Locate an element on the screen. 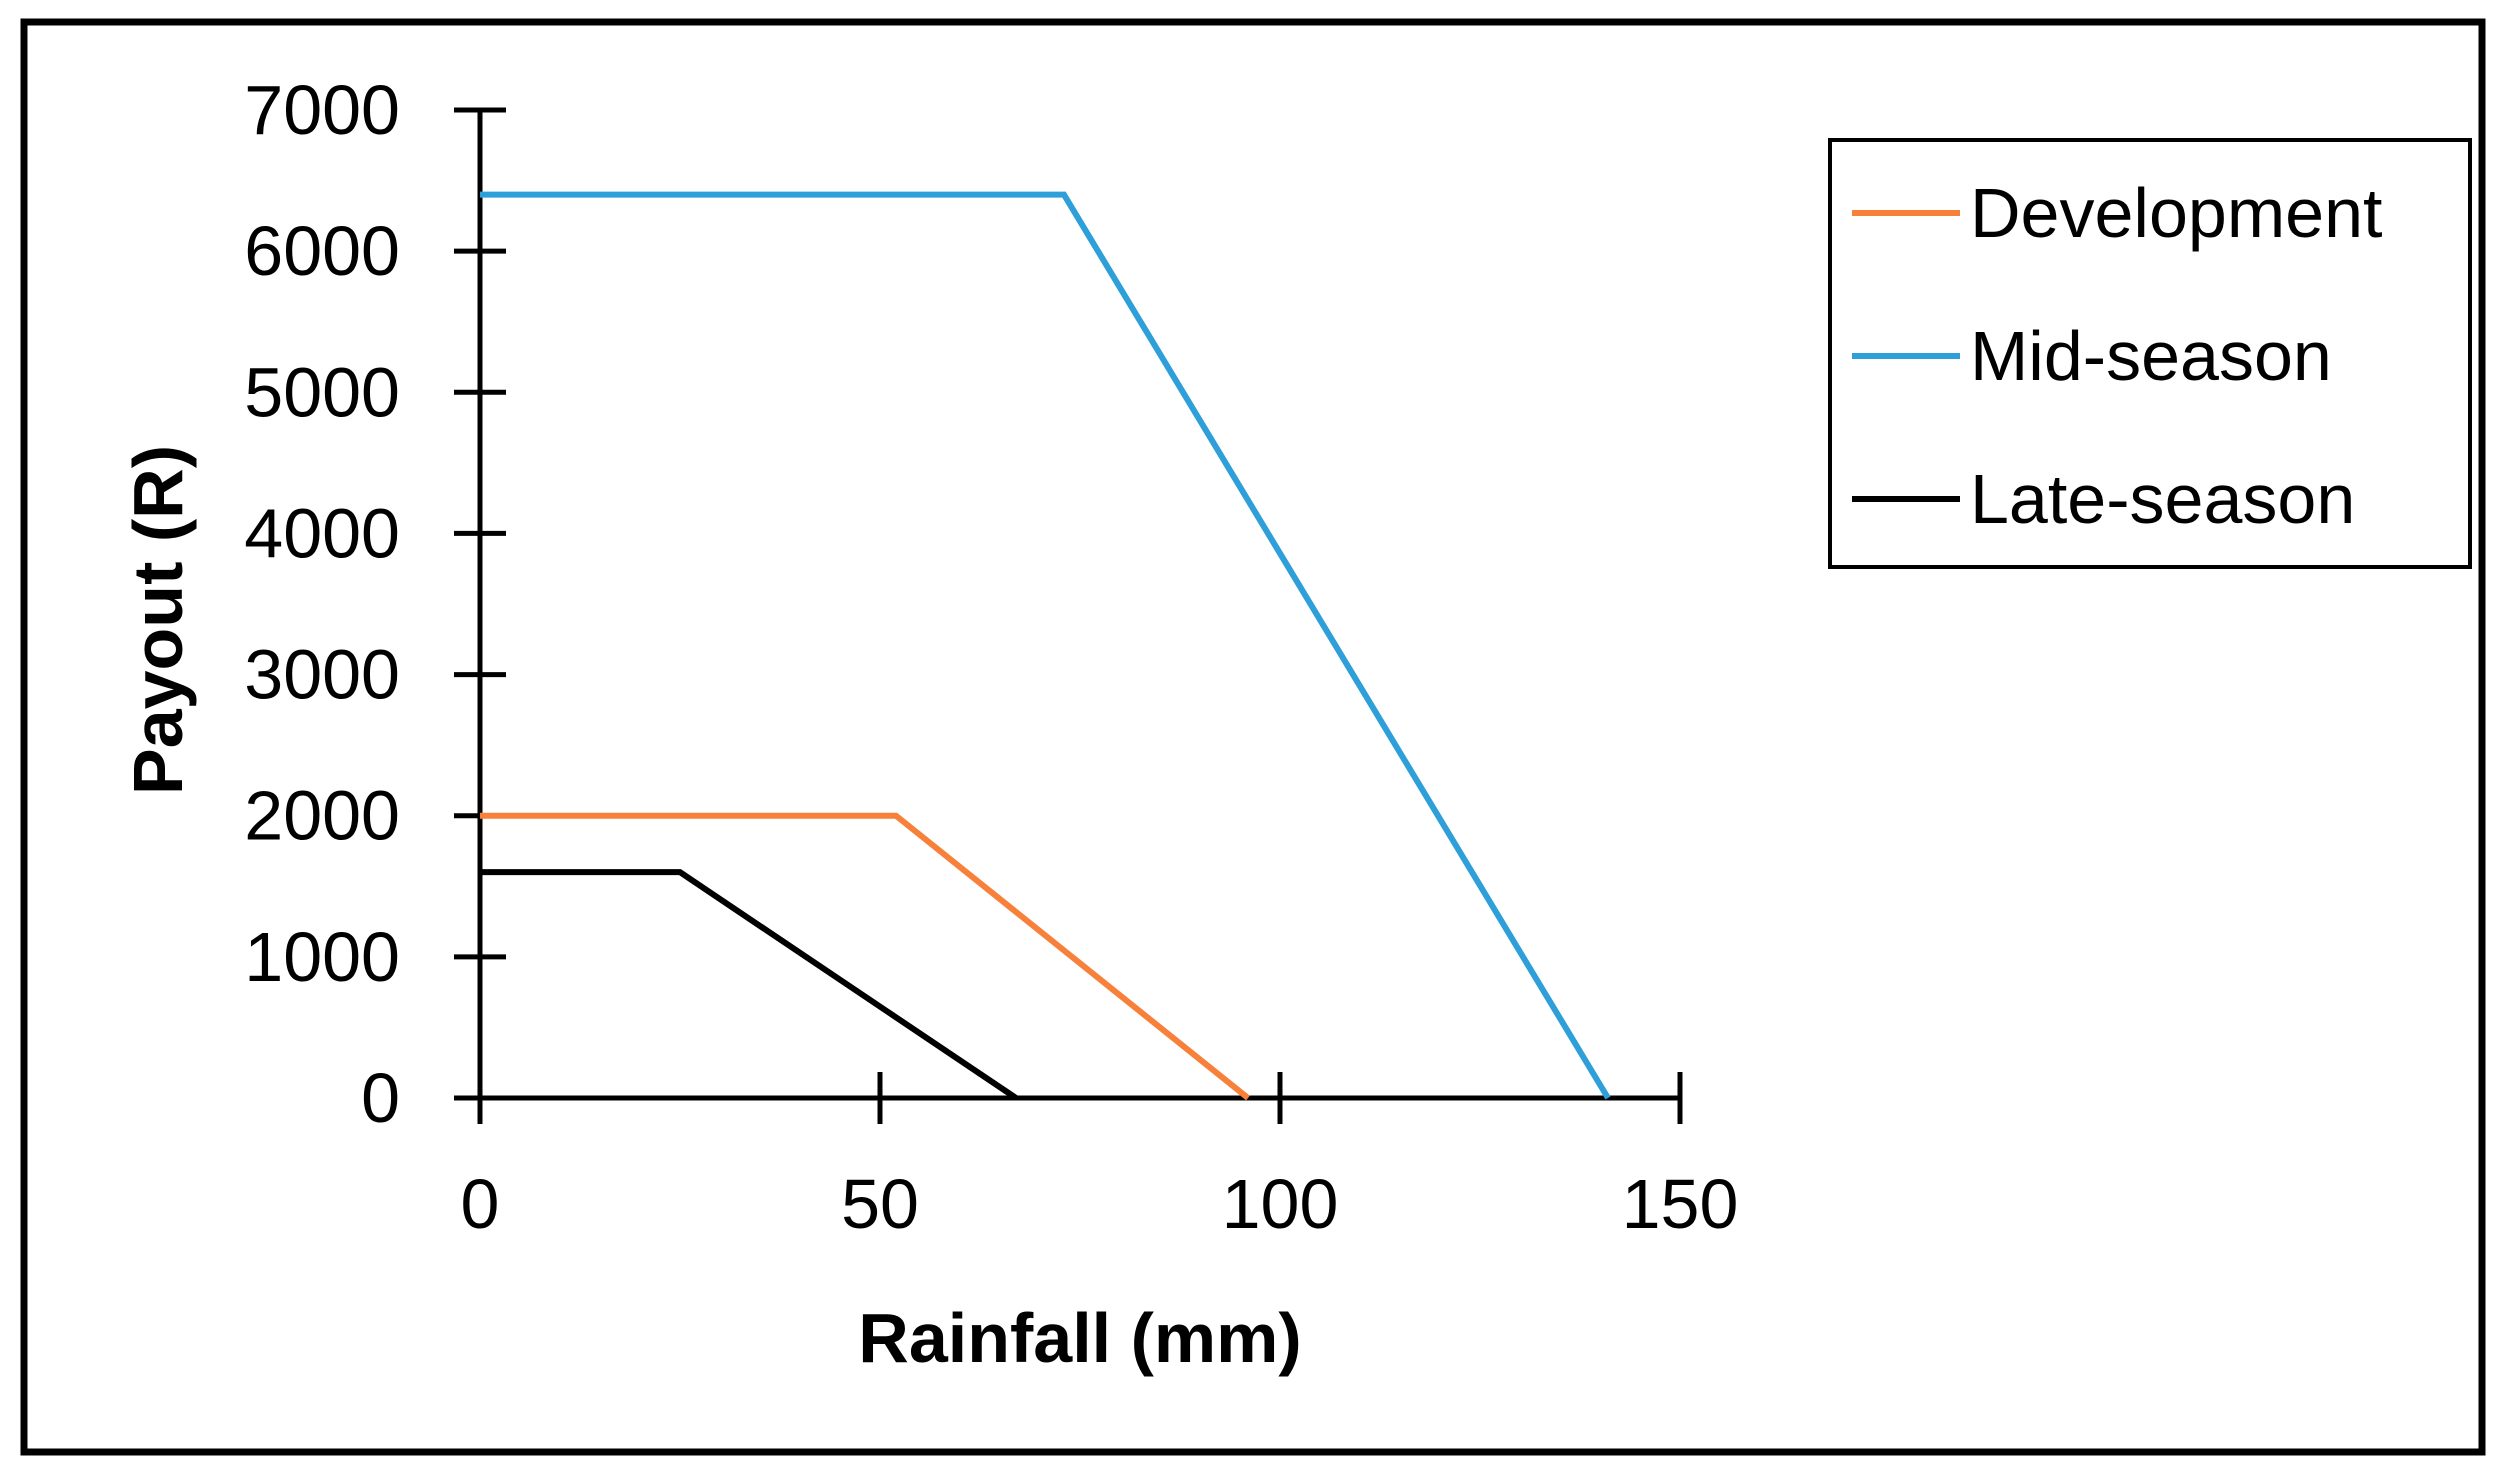 The width and height of the screenshot is (2506, 1480). x-tick-label: 50 is located at coordinates (880, 1204).